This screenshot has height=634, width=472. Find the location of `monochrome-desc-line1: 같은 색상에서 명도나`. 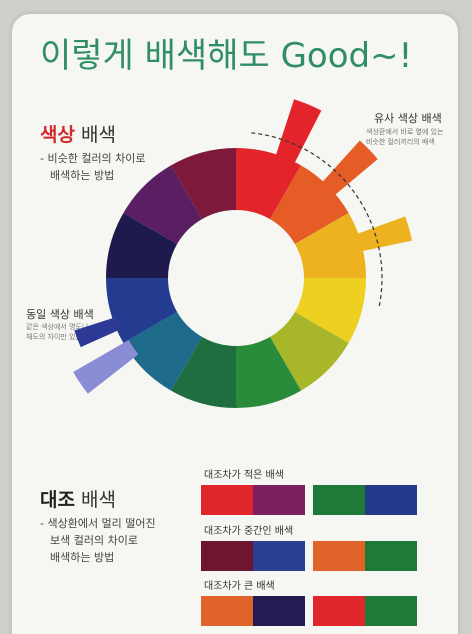

monochrome-desc-line1: 같은 색상에서 명도나 is located at coordinates (57, 327).